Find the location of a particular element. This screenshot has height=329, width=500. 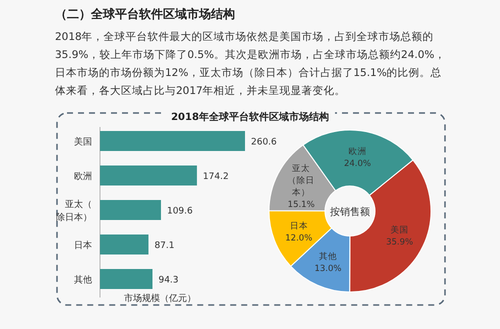

y-tick-label: 日本 is located at coordinates (83, 245).